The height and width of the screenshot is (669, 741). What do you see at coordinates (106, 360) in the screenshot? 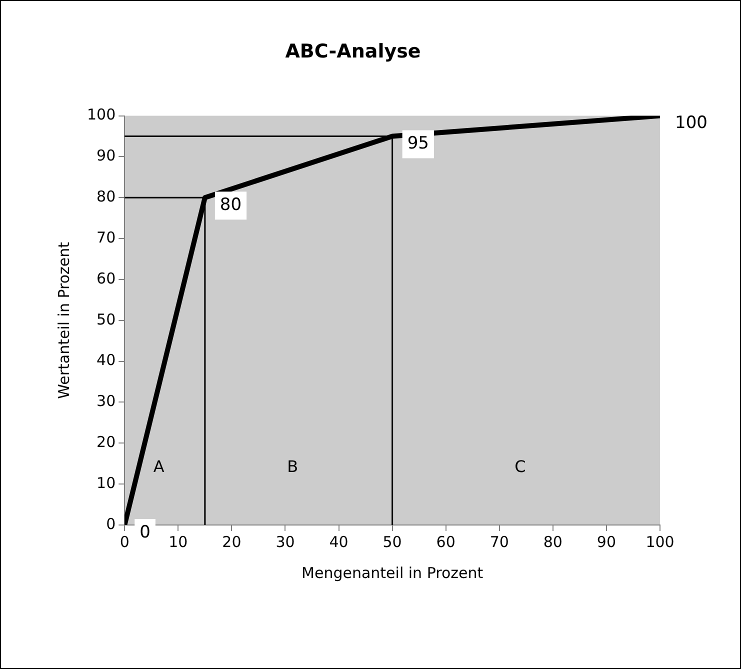
I see `y-tick-label: 40` at bounding box center [106, 360].